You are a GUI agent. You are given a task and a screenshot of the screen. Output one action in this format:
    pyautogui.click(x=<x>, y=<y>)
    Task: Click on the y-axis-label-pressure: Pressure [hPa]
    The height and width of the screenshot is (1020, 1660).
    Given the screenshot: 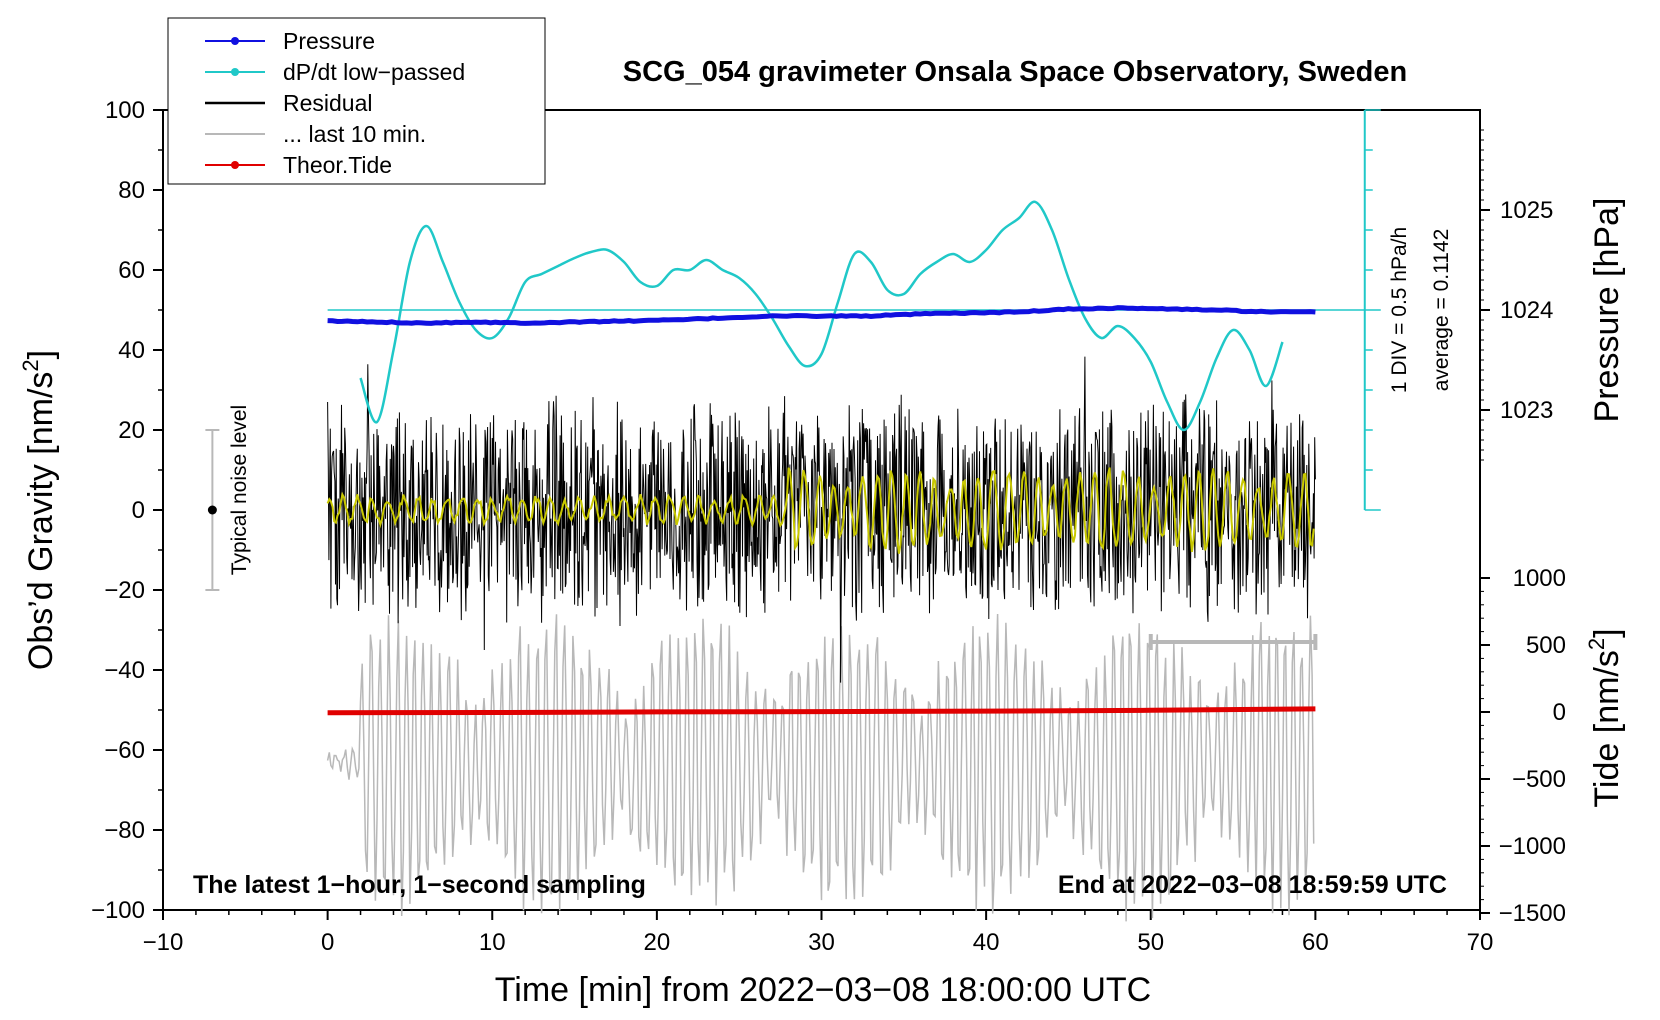 What is the action you would take?
    pyautogui.click(x=1607, y=310)
    